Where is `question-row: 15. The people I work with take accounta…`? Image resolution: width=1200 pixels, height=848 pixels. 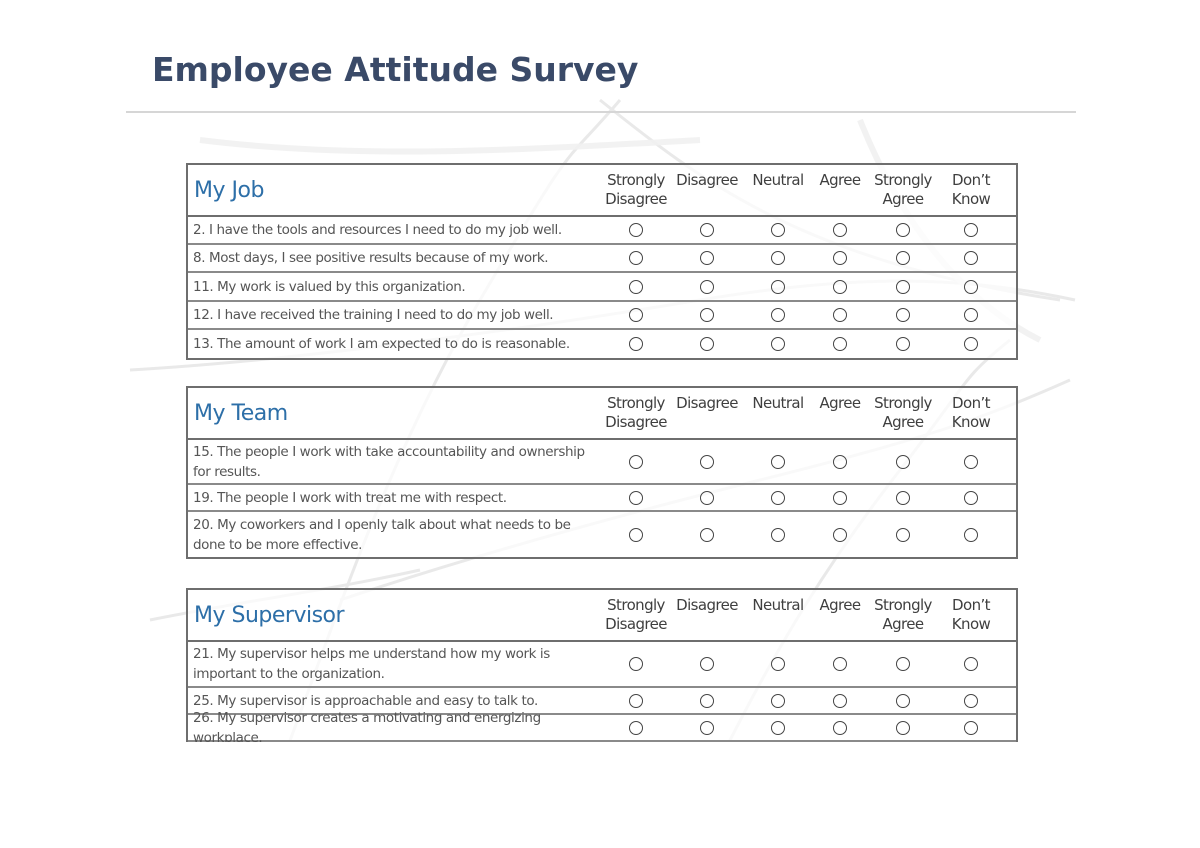 question-row: 15. The people I work with take accounta… is located at coordinates (602, 462).